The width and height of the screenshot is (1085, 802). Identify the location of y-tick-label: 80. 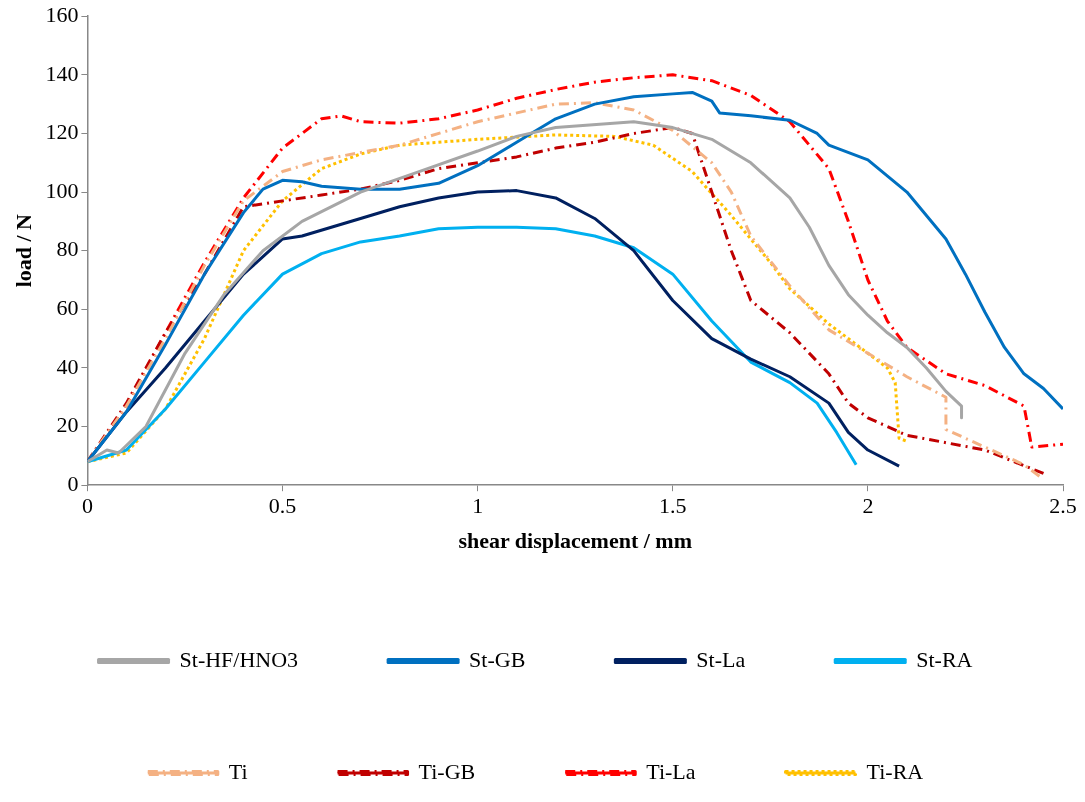
(67, 249).